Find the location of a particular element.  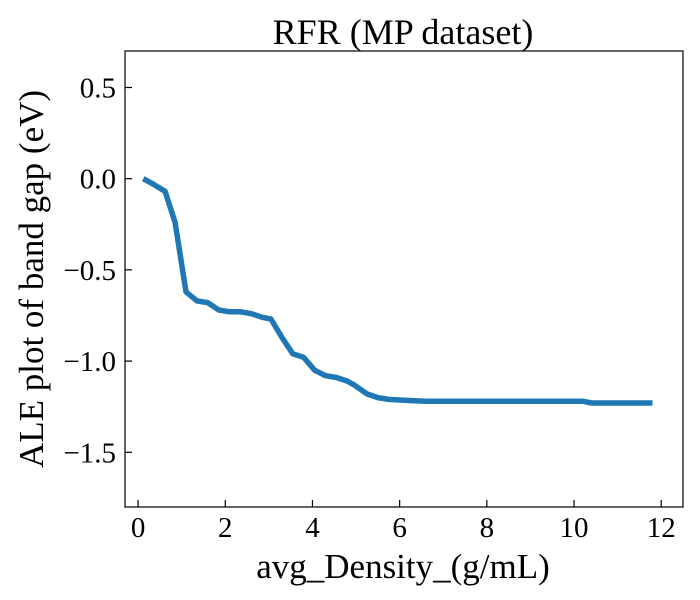

y-tick-label: −1.0 is located at coordinates (89, 362).